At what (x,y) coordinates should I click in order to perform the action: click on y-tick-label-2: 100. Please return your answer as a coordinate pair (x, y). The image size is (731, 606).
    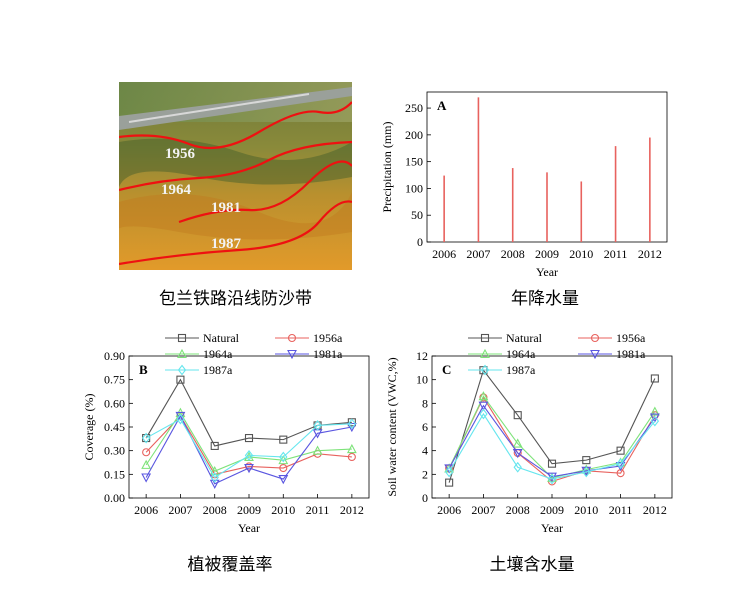
    Looking at the image, I should click on (414, 188).